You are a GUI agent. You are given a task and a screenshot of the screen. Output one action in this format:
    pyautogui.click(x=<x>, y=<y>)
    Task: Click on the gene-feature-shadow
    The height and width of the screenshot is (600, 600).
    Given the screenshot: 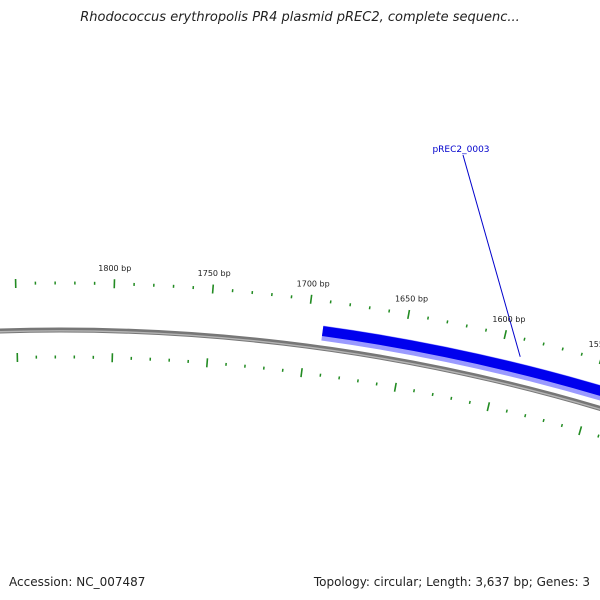 What is the action you would take?
    pyautogui.click(x=460, y=363)
    